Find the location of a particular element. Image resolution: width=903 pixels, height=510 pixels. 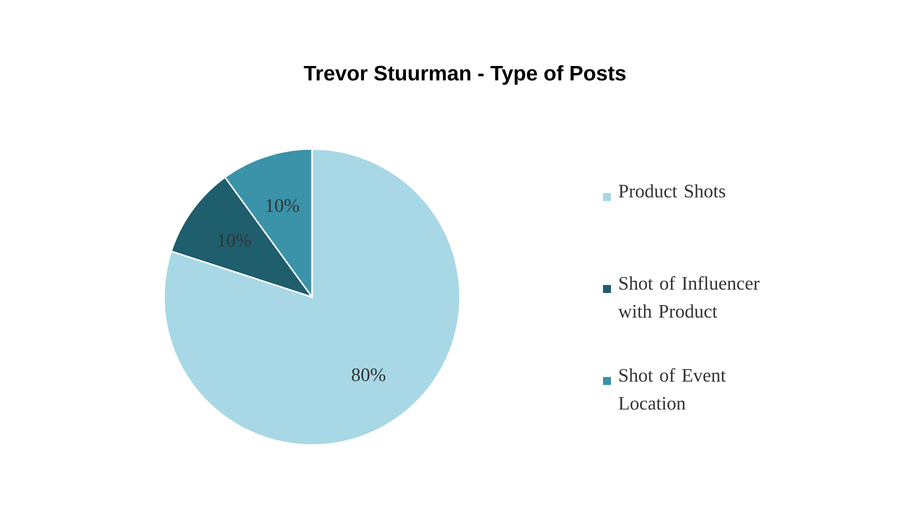

legend-label: Shot of Event Location is located at coordinates (672, 389).